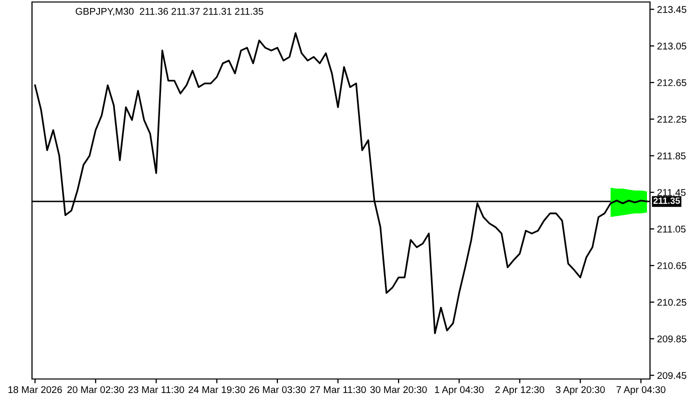 This screenshot has height=400, width=700. I want to click on x-tick-label: 7 Apr 04:30, so click(641, 391).